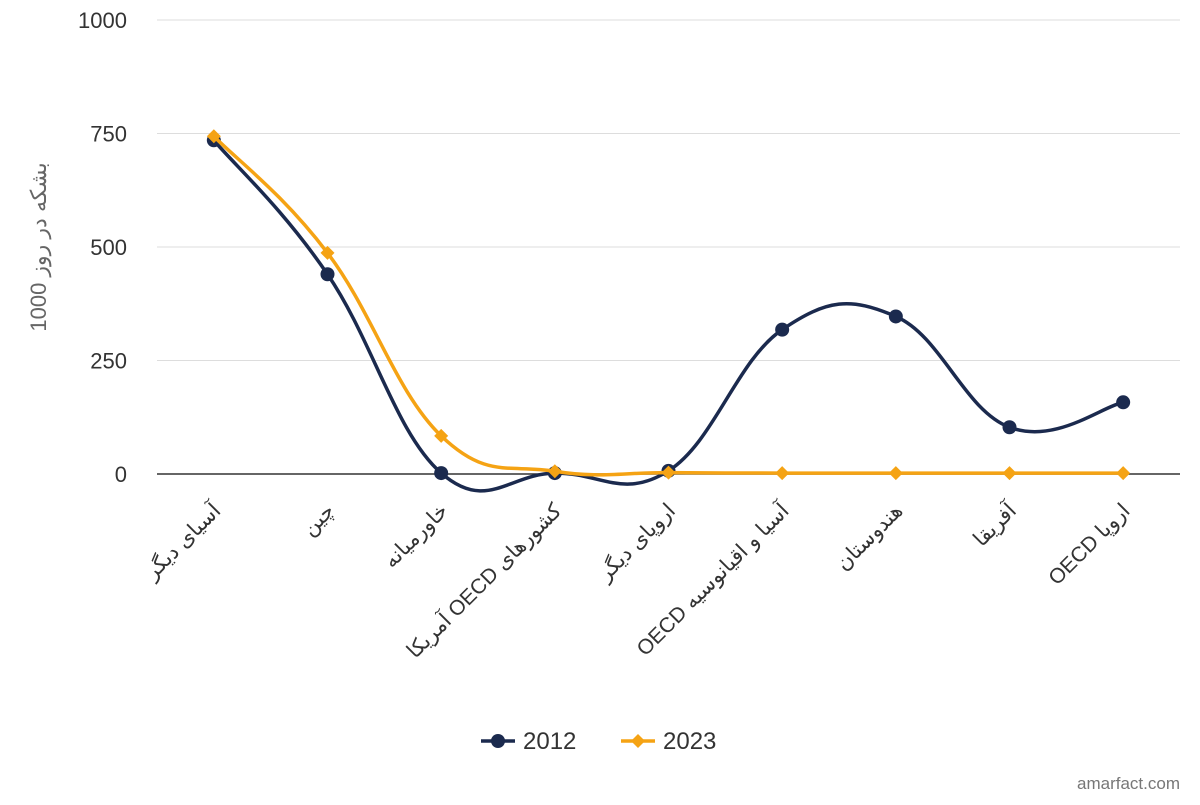 This screenshot has width=1200, height=805. What do you see at coordinates (869, 537) in the screenshot?
I see `x-tick-label: هندوستان` at bounding box center [869, 537].